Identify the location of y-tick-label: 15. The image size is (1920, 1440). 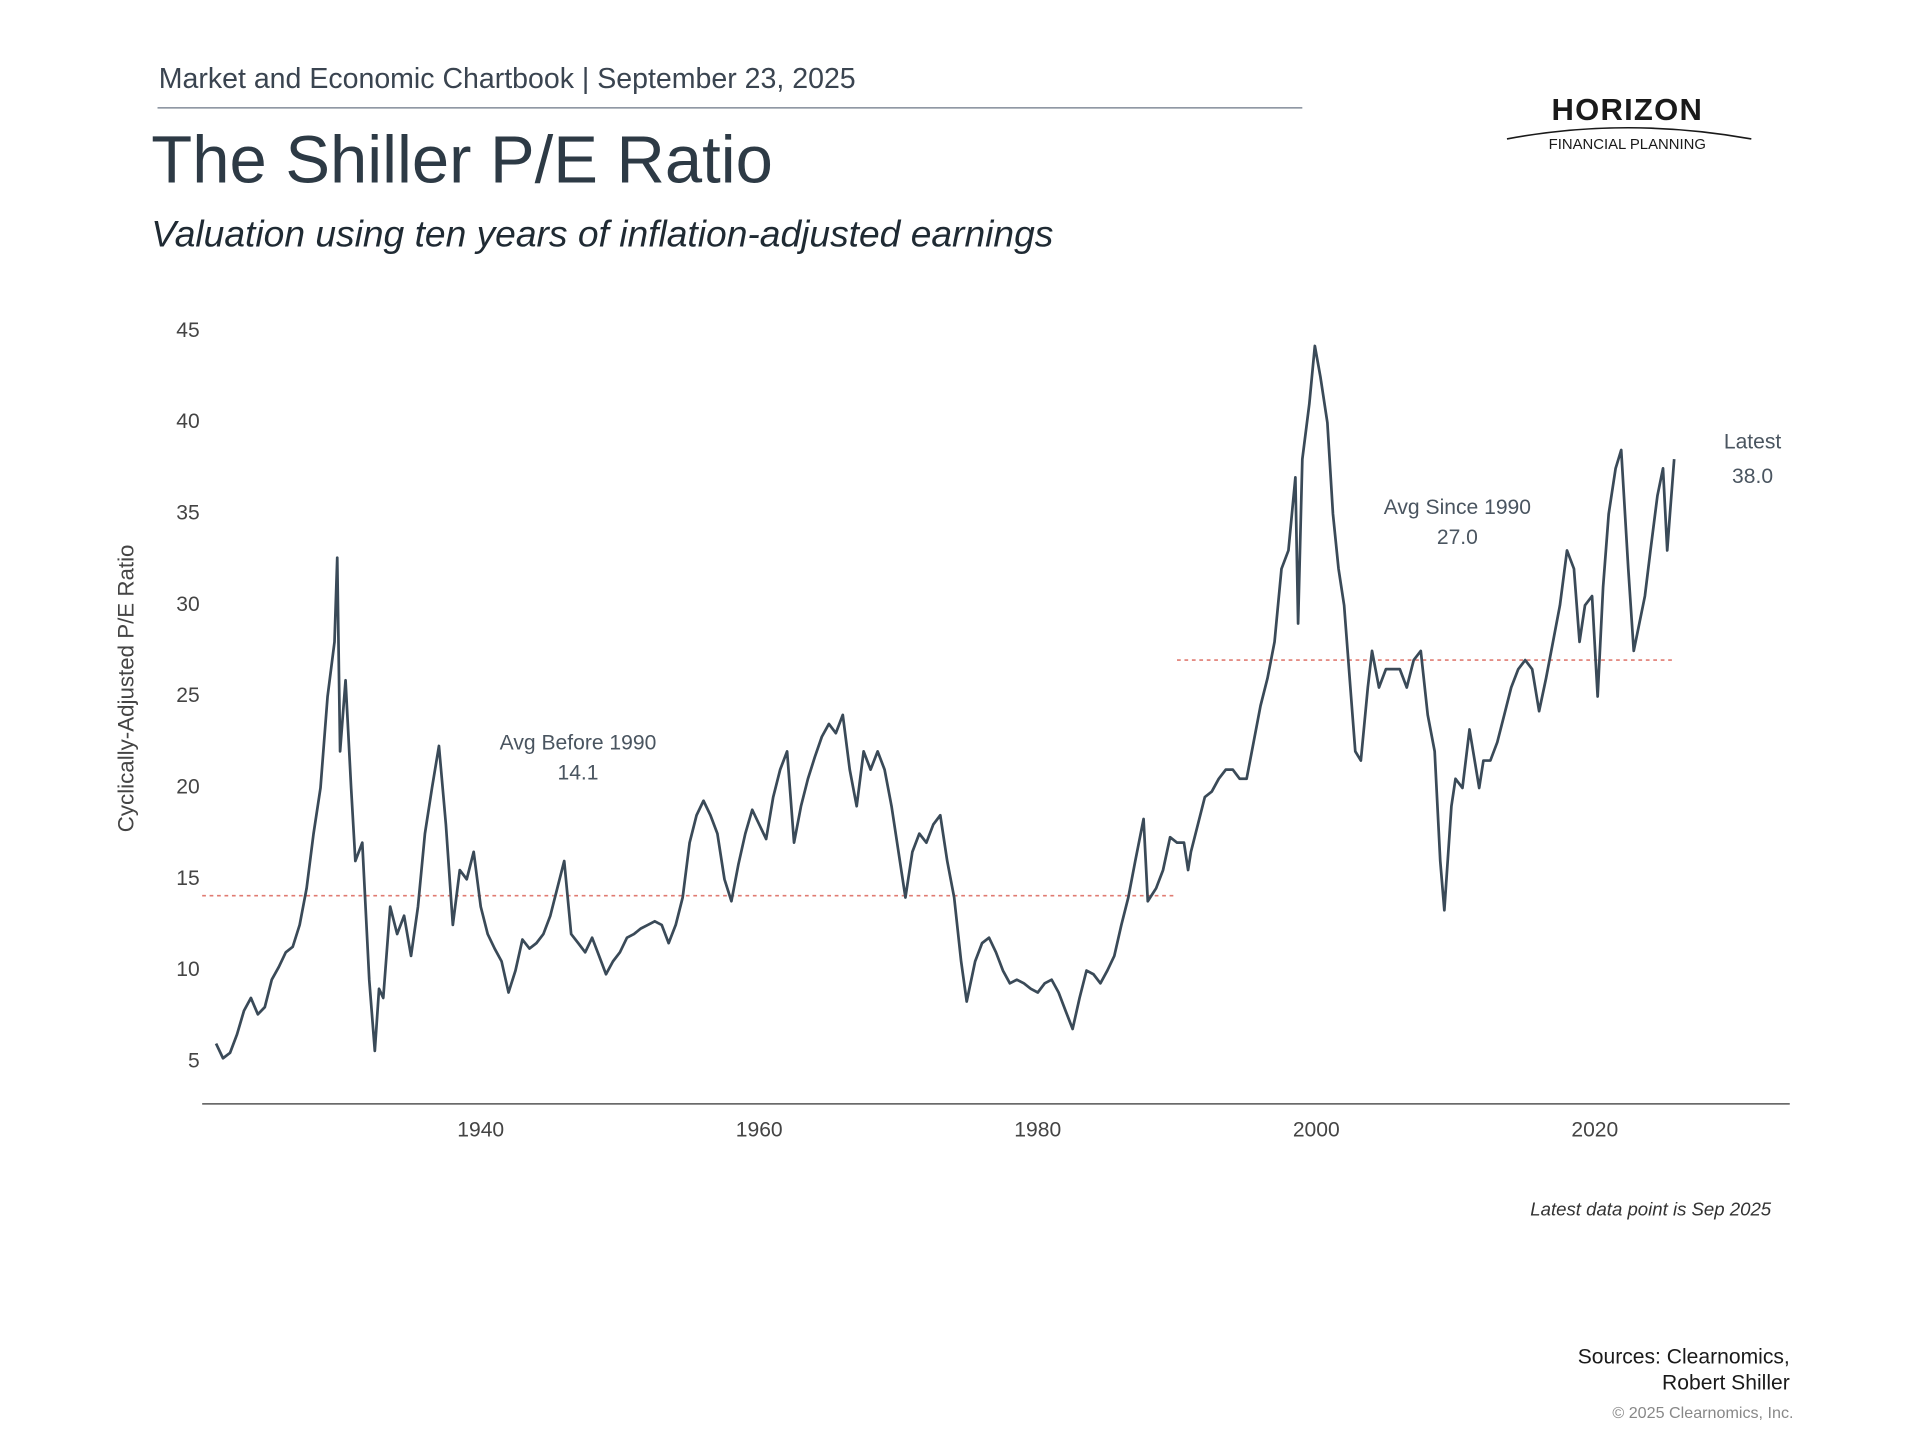
(187, 878).